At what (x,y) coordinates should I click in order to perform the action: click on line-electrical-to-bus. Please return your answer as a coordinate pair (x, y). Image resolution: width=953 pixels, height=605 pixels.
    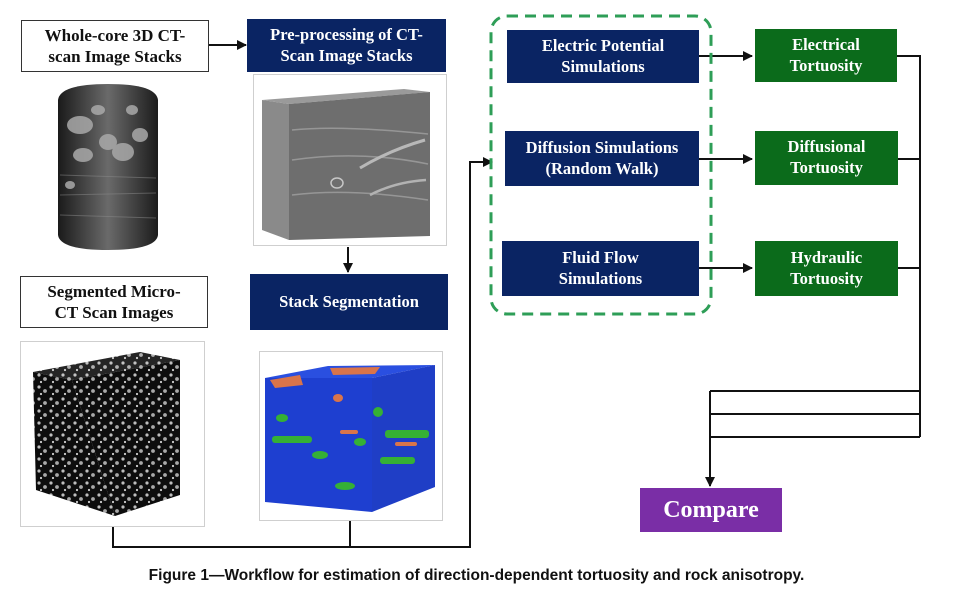
    Looking at the image, I should click on (909, 246).